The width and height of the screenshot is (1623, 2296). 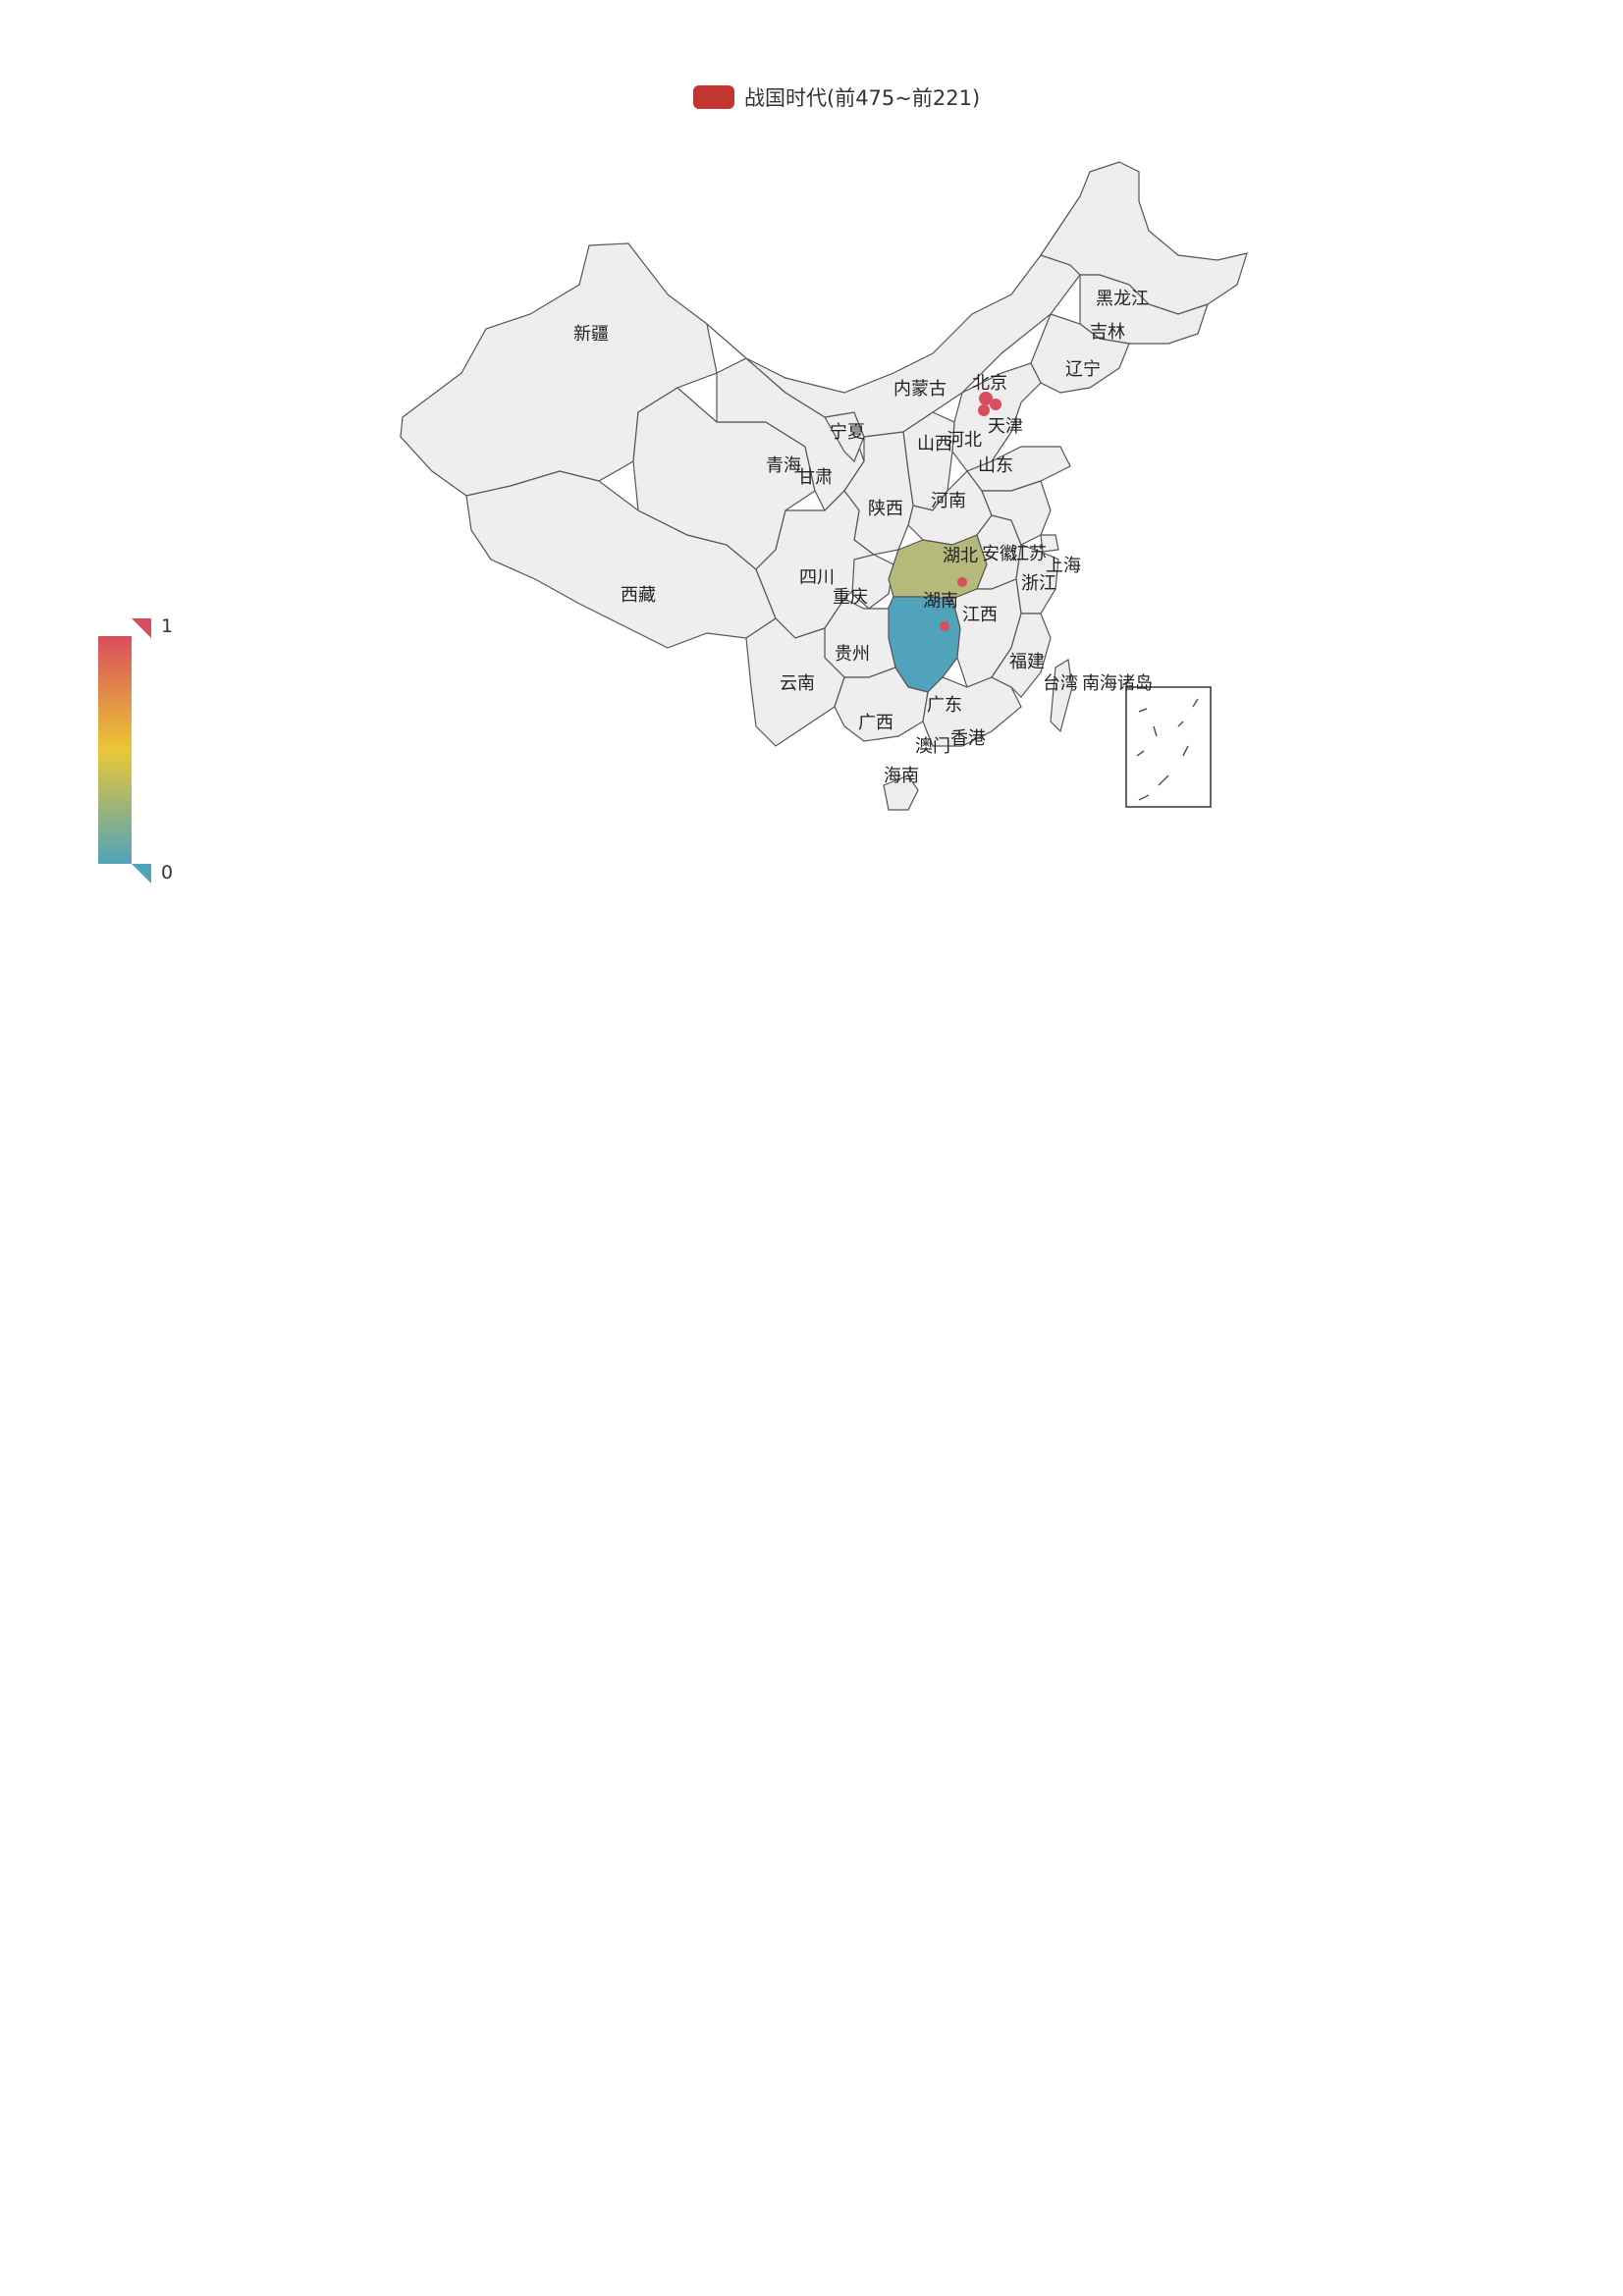 I want to click on visual-map-bar, so click(x=115, y=750).